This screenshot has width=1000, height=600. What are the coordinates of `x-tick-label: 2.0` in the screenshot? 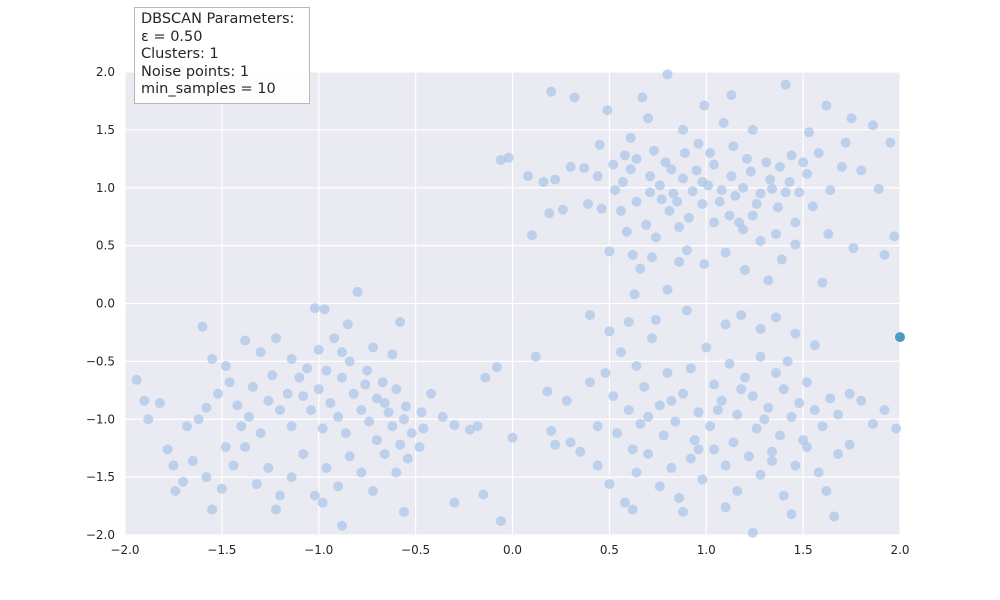 It's located at (899, 550).